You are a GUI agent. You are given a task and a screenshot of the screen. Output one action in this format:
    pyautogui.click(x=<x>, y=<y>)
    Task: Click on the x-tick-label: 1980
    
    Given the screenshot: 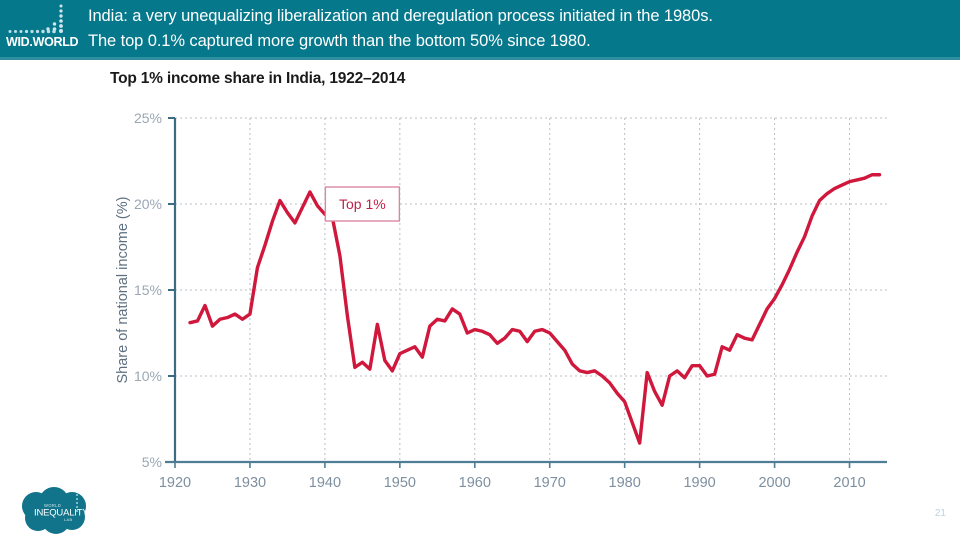 What is the action you would take?
    pyautogui.click(x=625, y=483)
    